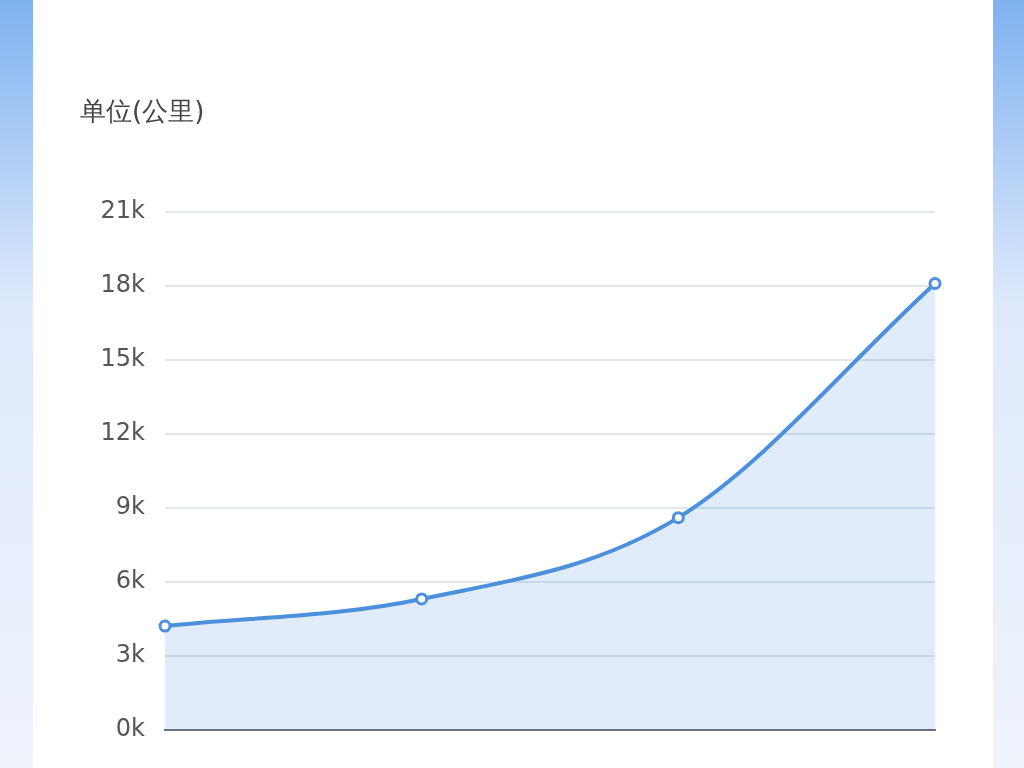 Image resolution: width=1024 pixels, height=768 pixels. I want to click on y-tick-label: 12k, so click(123, 432).